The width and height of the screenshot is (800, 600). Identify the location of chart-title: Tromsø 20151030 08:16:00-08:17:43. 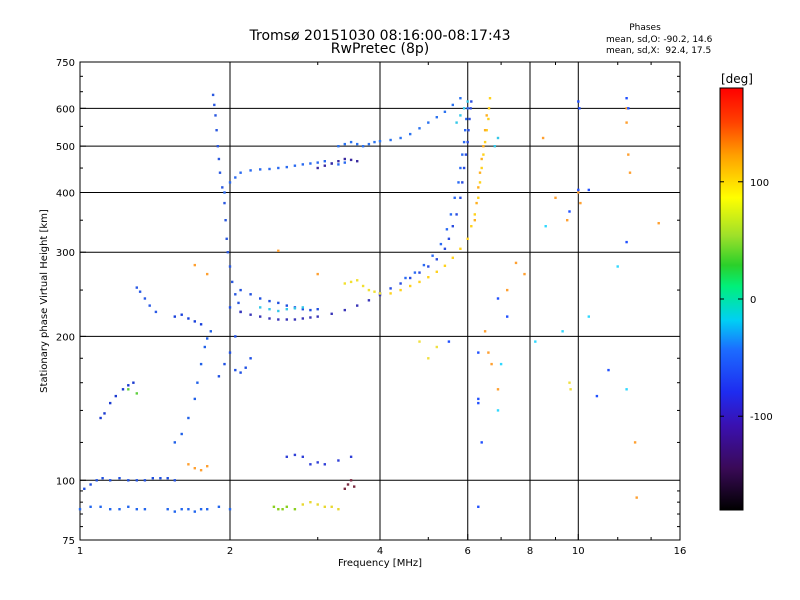
(380, 36).